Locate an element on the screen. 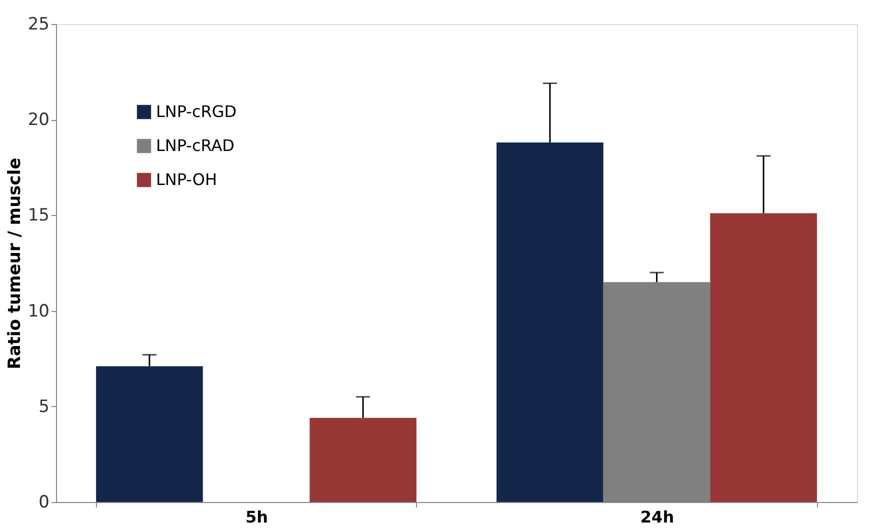  x-tick-label: 5h is located at coordinates (256, 517).